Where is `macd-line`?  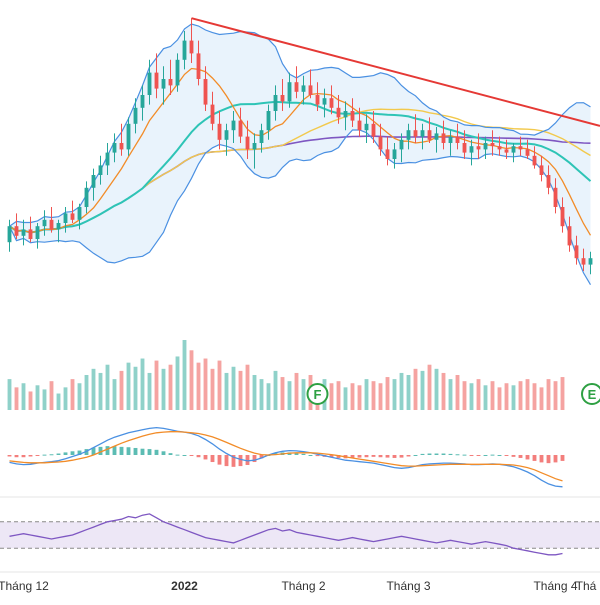 macd-line is located at coordinates (286, 457).